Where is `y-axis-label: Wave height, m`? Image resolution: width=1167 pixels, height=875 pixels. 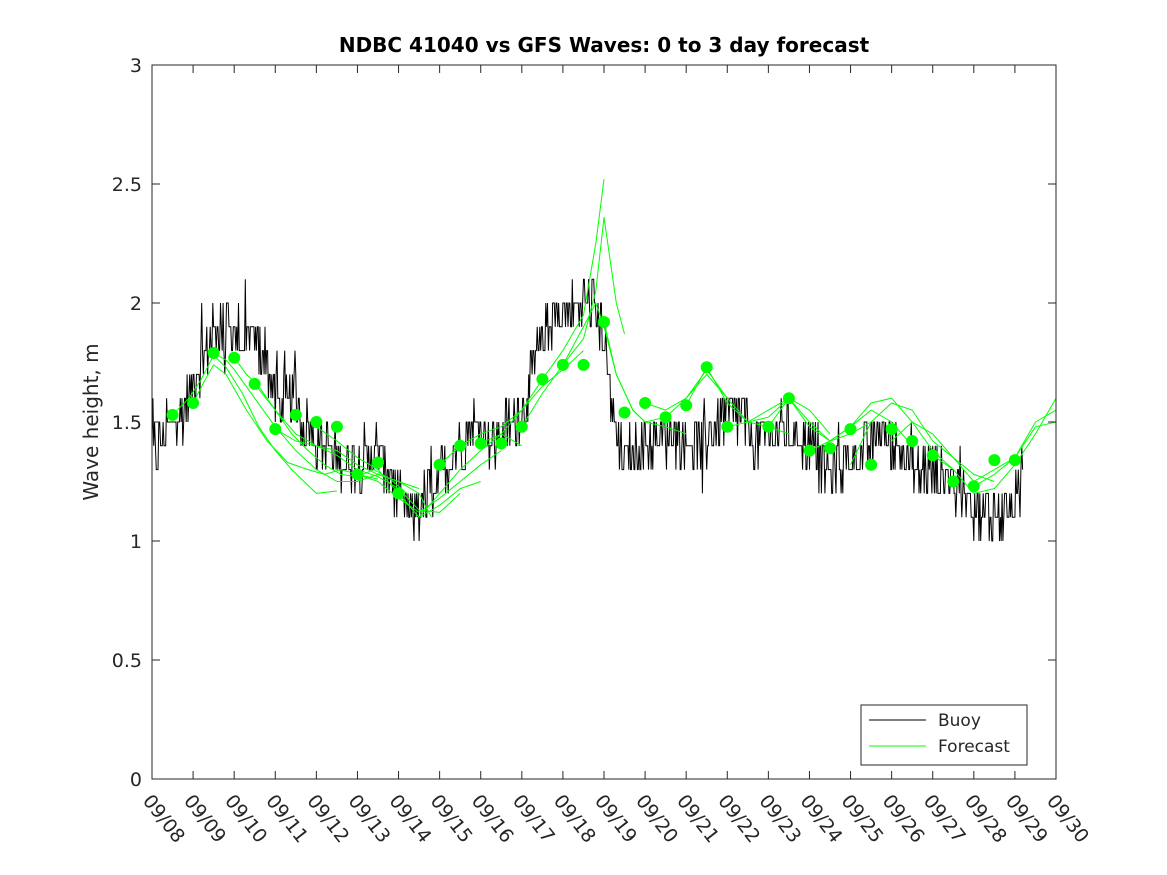 y-axis-label: Wave height, m is located at coordinates (91, 421).